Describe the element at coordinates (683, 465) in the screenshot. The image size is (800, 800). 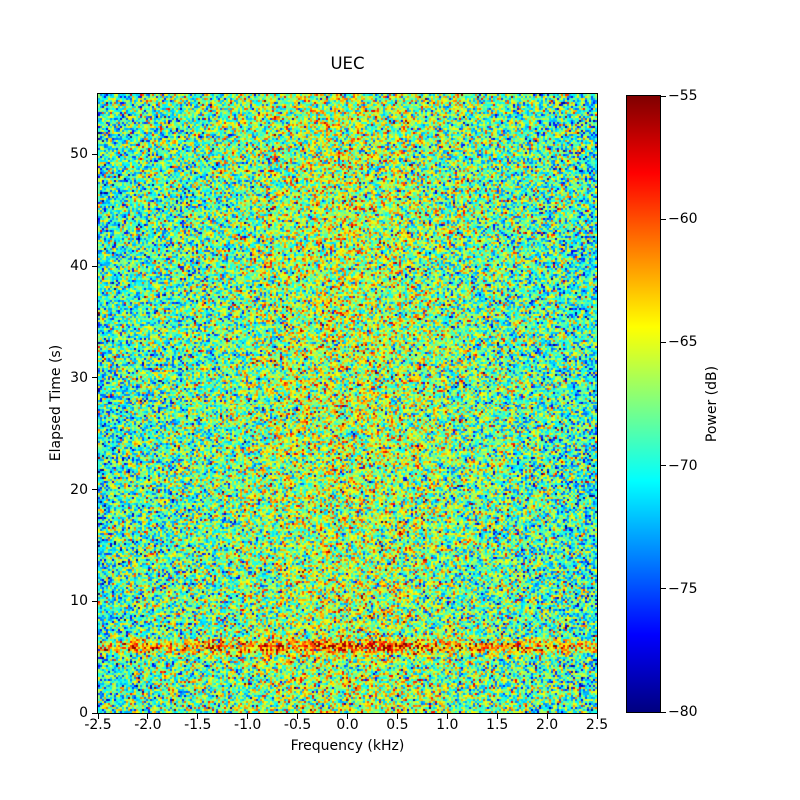
I see `colorbar-tick-label: −70` at that location.